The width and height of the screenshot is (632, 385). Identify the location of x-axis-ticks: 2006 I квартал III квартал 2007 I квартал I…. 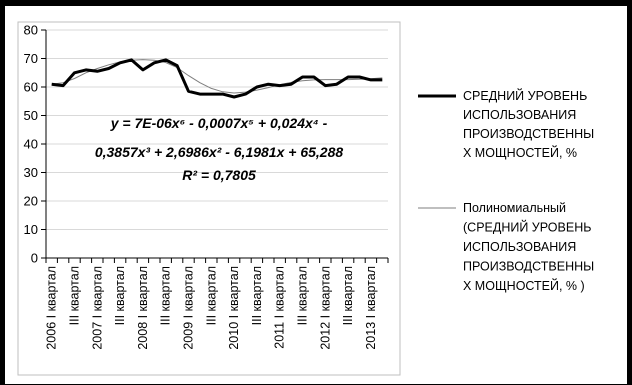
(217, 304).